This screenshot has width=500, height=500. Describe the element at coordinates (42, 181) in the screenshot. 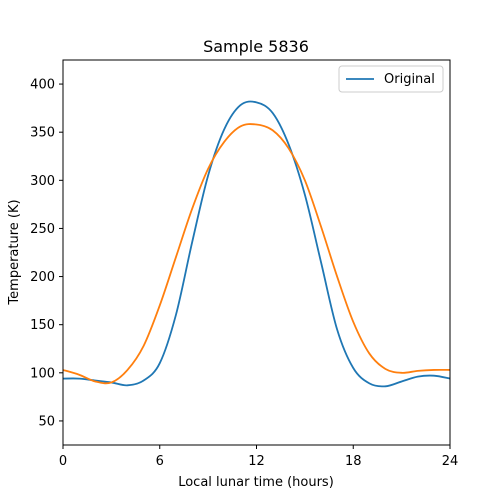

I see `y-tick-label: 300` at that location.